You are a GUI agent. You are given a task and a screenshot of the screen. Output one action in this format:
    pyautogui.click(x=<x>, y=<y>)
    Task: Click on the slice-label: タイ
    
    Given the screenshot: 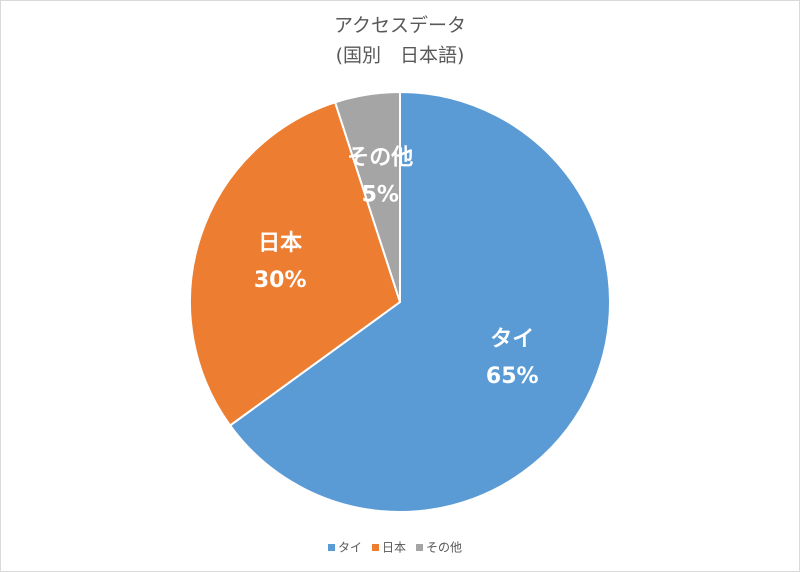 What is the action you would take?
    pyautogui.click(x=512, y=339)
    